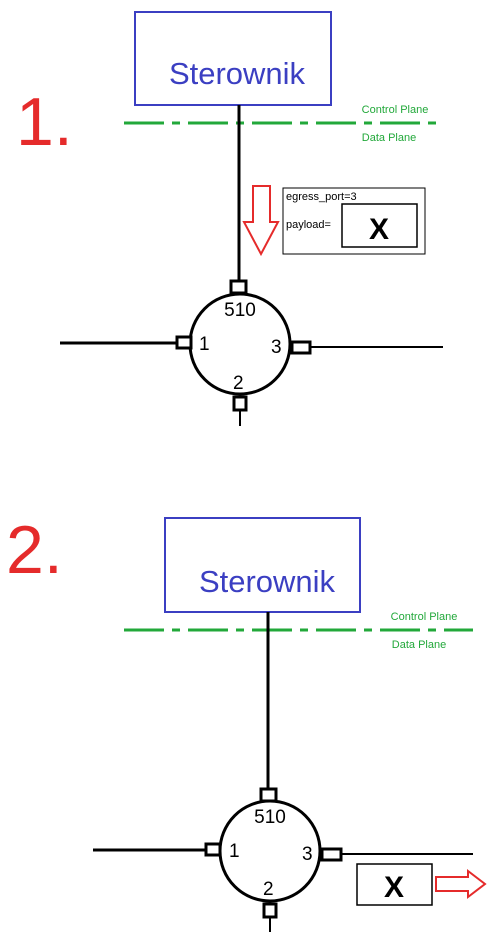 This screenshot has width=502, height=950. What do you see at coordinates (44, 122) in the screenshot?
I see `step-1-number: 1.` at bounding box center [44, 122].